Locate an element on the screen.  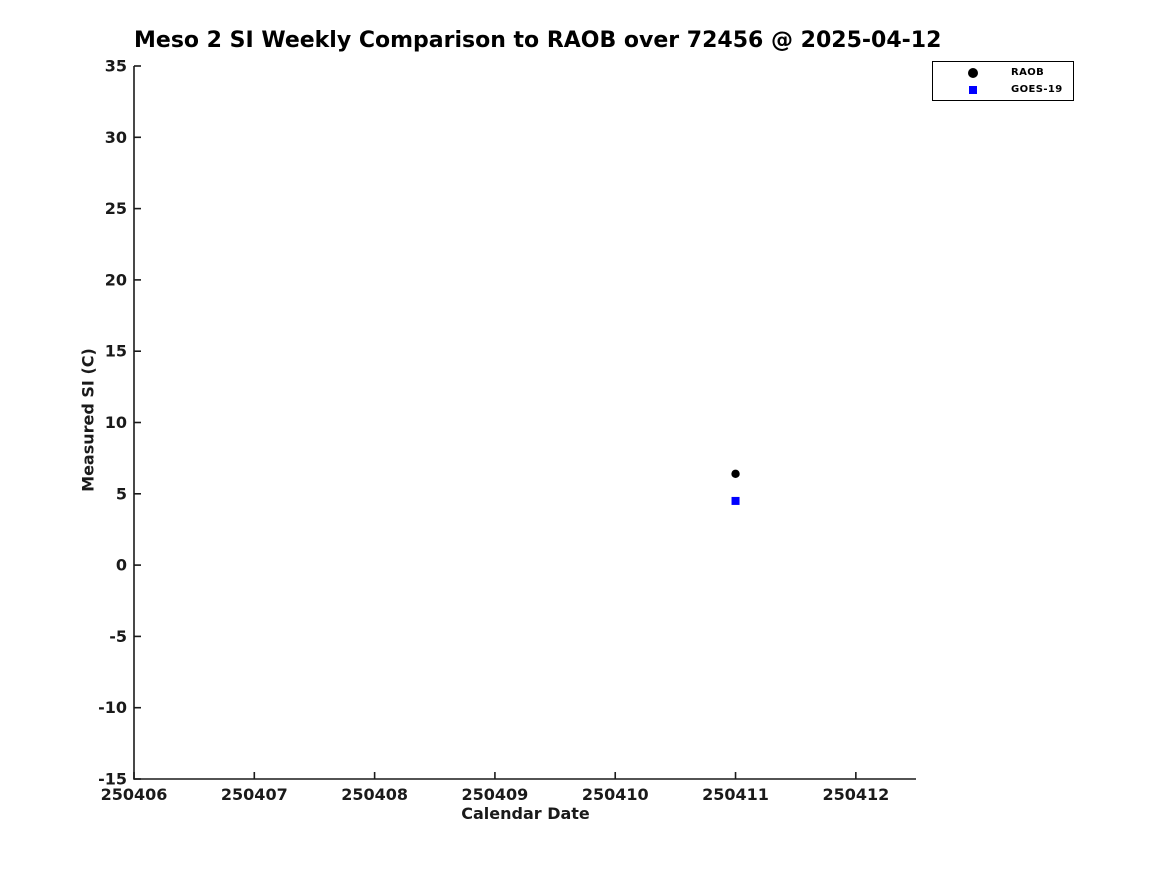
legend-item-goes-19: GOES-19 is located at coordinates (1003, 89).